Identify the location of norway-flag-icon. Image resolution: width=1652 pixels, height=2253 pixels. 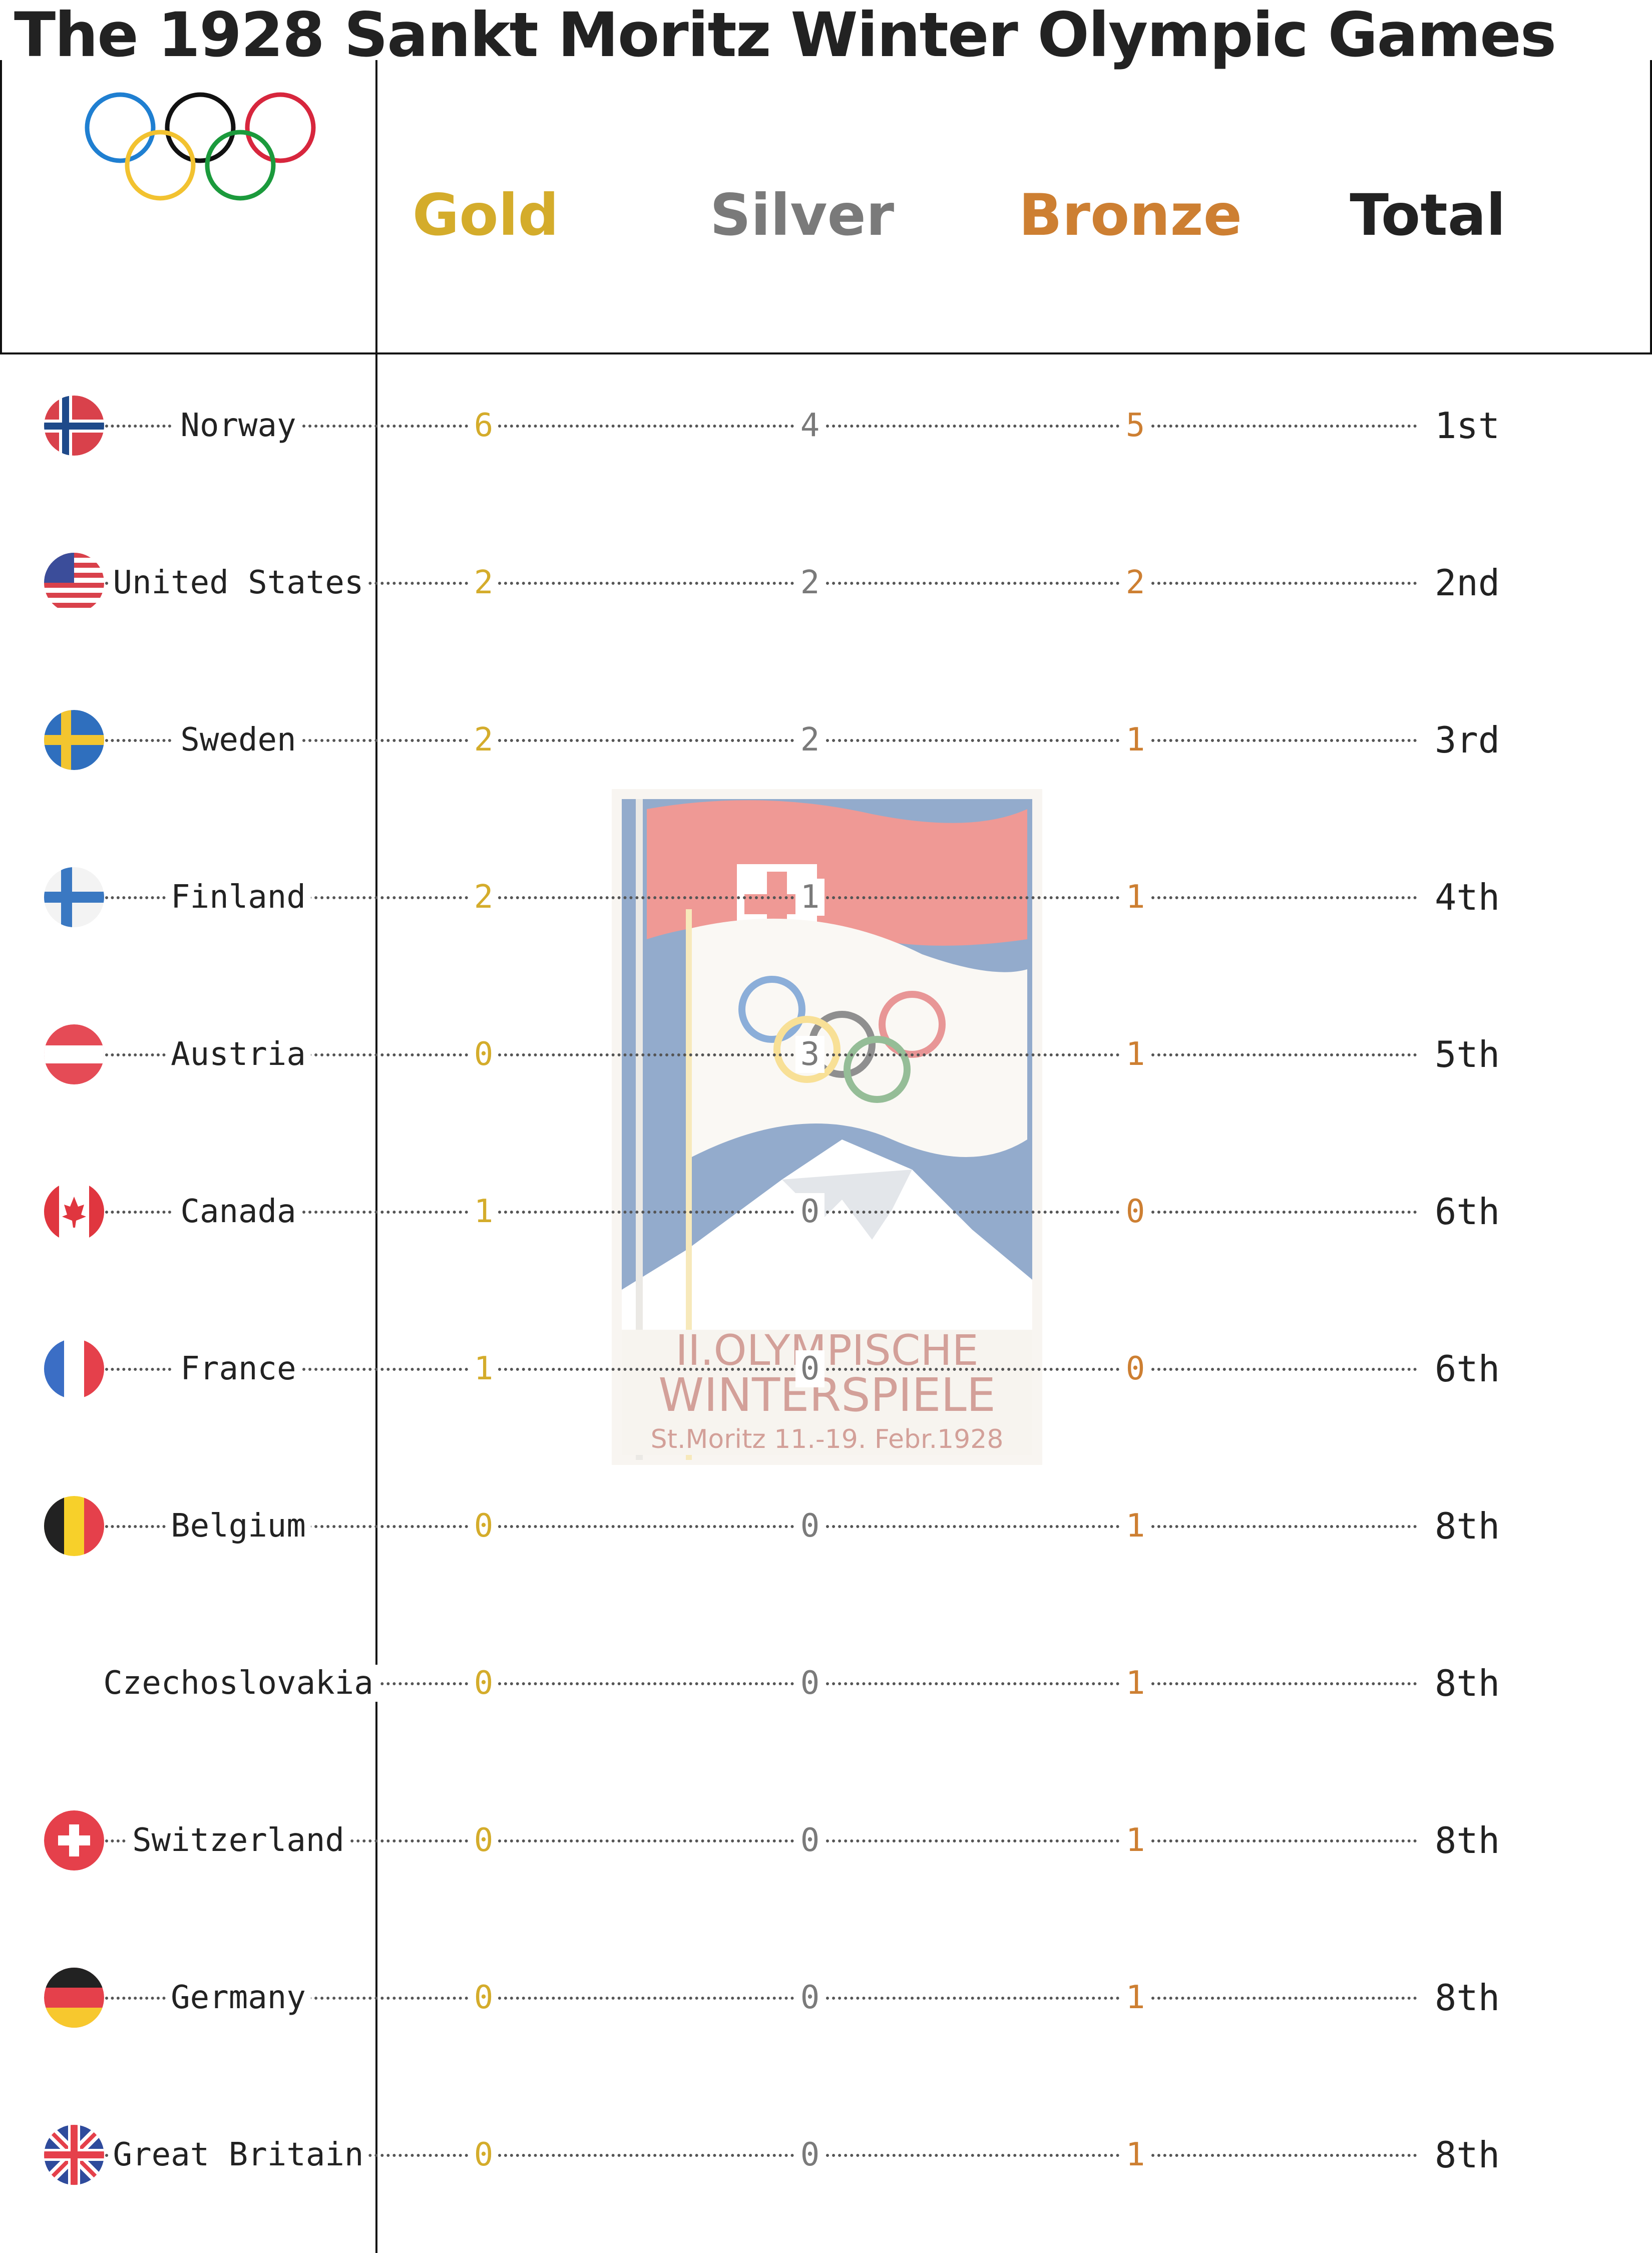
(74, 426).